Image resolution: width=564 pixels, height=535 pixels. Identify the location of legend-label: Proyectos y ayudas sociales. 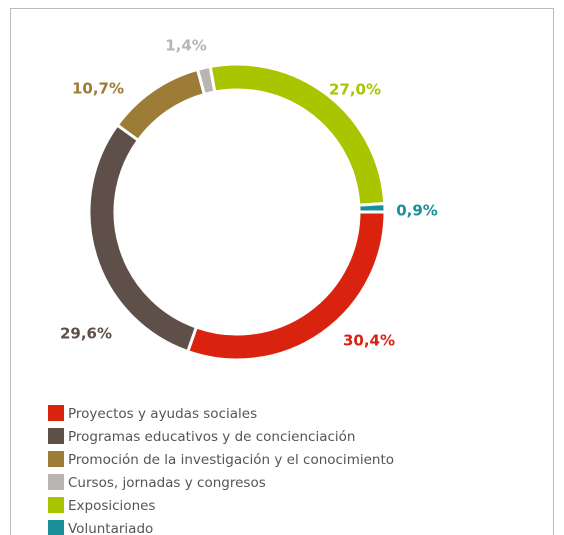
(162, 414).